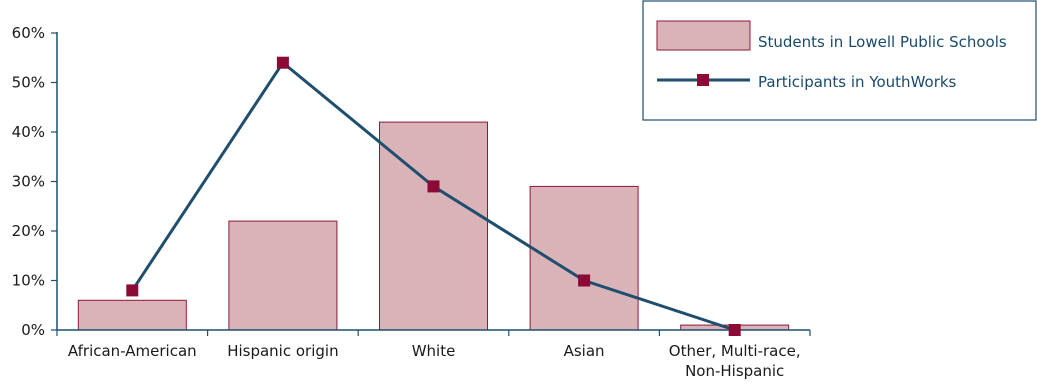 Image resolution: width=1037 pixels, height=383 pixels. What do you see at coordinates (132, 351) in the screenshot?
I see `x-tick-label-0: African-American` at bounding box center [132, 351].